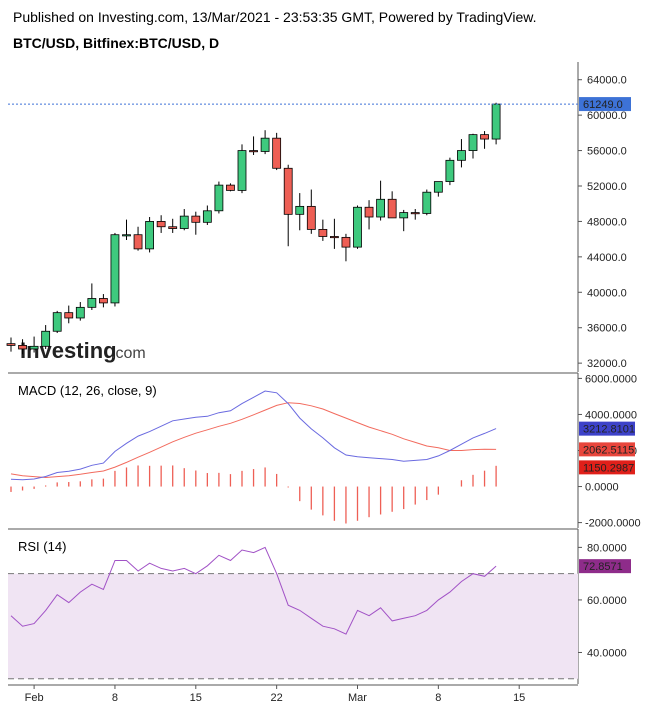 The width and height of the screenshot is (650, 705). What do you see at coordinates (275, 694) in the screenshot?
I see `time-tick-labels: Feb 8 15 22 Mar 8 15` at bounding box center [275, 694].